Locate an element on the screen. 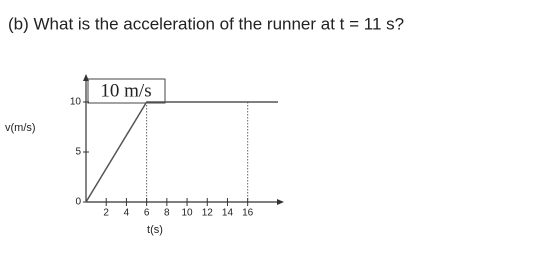 The image size is (538, 253). y-tick-label: 10 is located at coordinates (76, 102).